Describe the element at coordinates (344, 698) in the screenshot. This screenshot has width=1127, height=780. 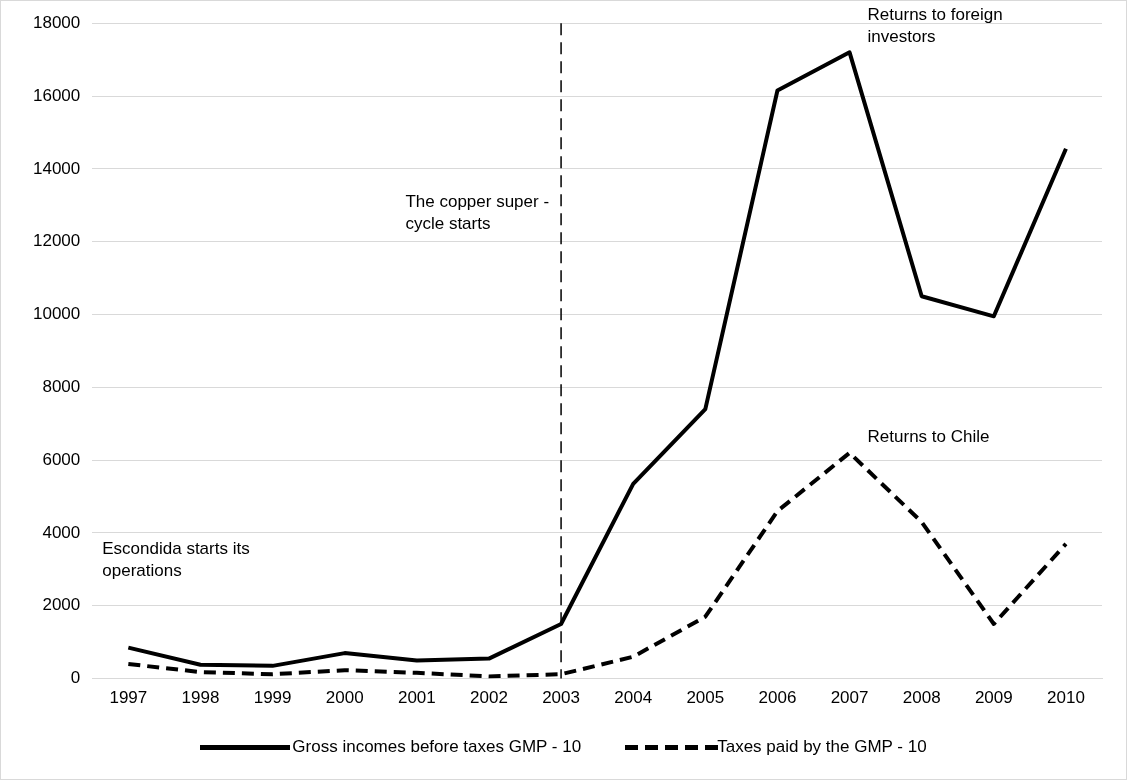
I see `x-tick-label: 2000` at that location.